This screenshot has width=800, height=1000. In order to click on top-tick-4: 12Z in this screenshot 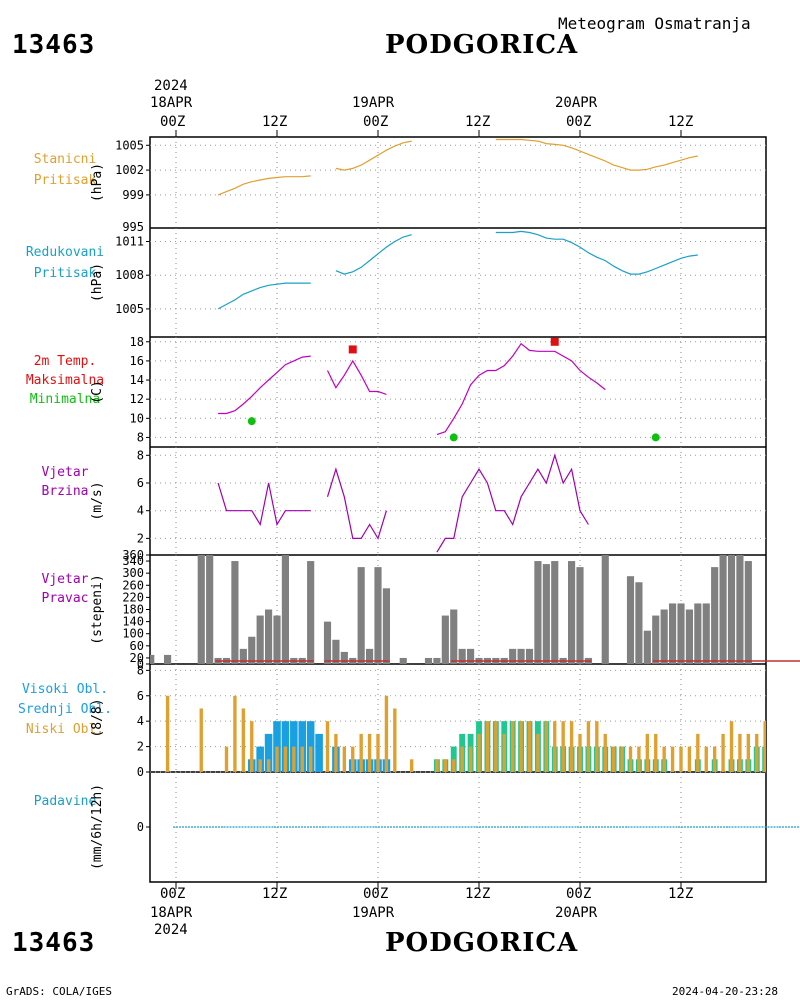, I will do `click(478, 122)`.